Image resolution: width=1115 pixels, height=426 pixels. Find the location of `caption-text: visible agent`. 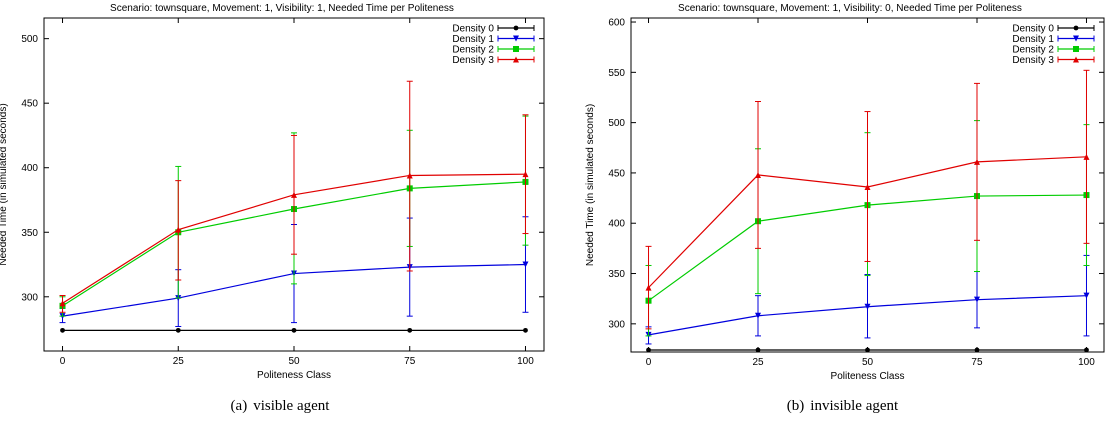

caption-text: visible agent is located at coordinates (291, 406).